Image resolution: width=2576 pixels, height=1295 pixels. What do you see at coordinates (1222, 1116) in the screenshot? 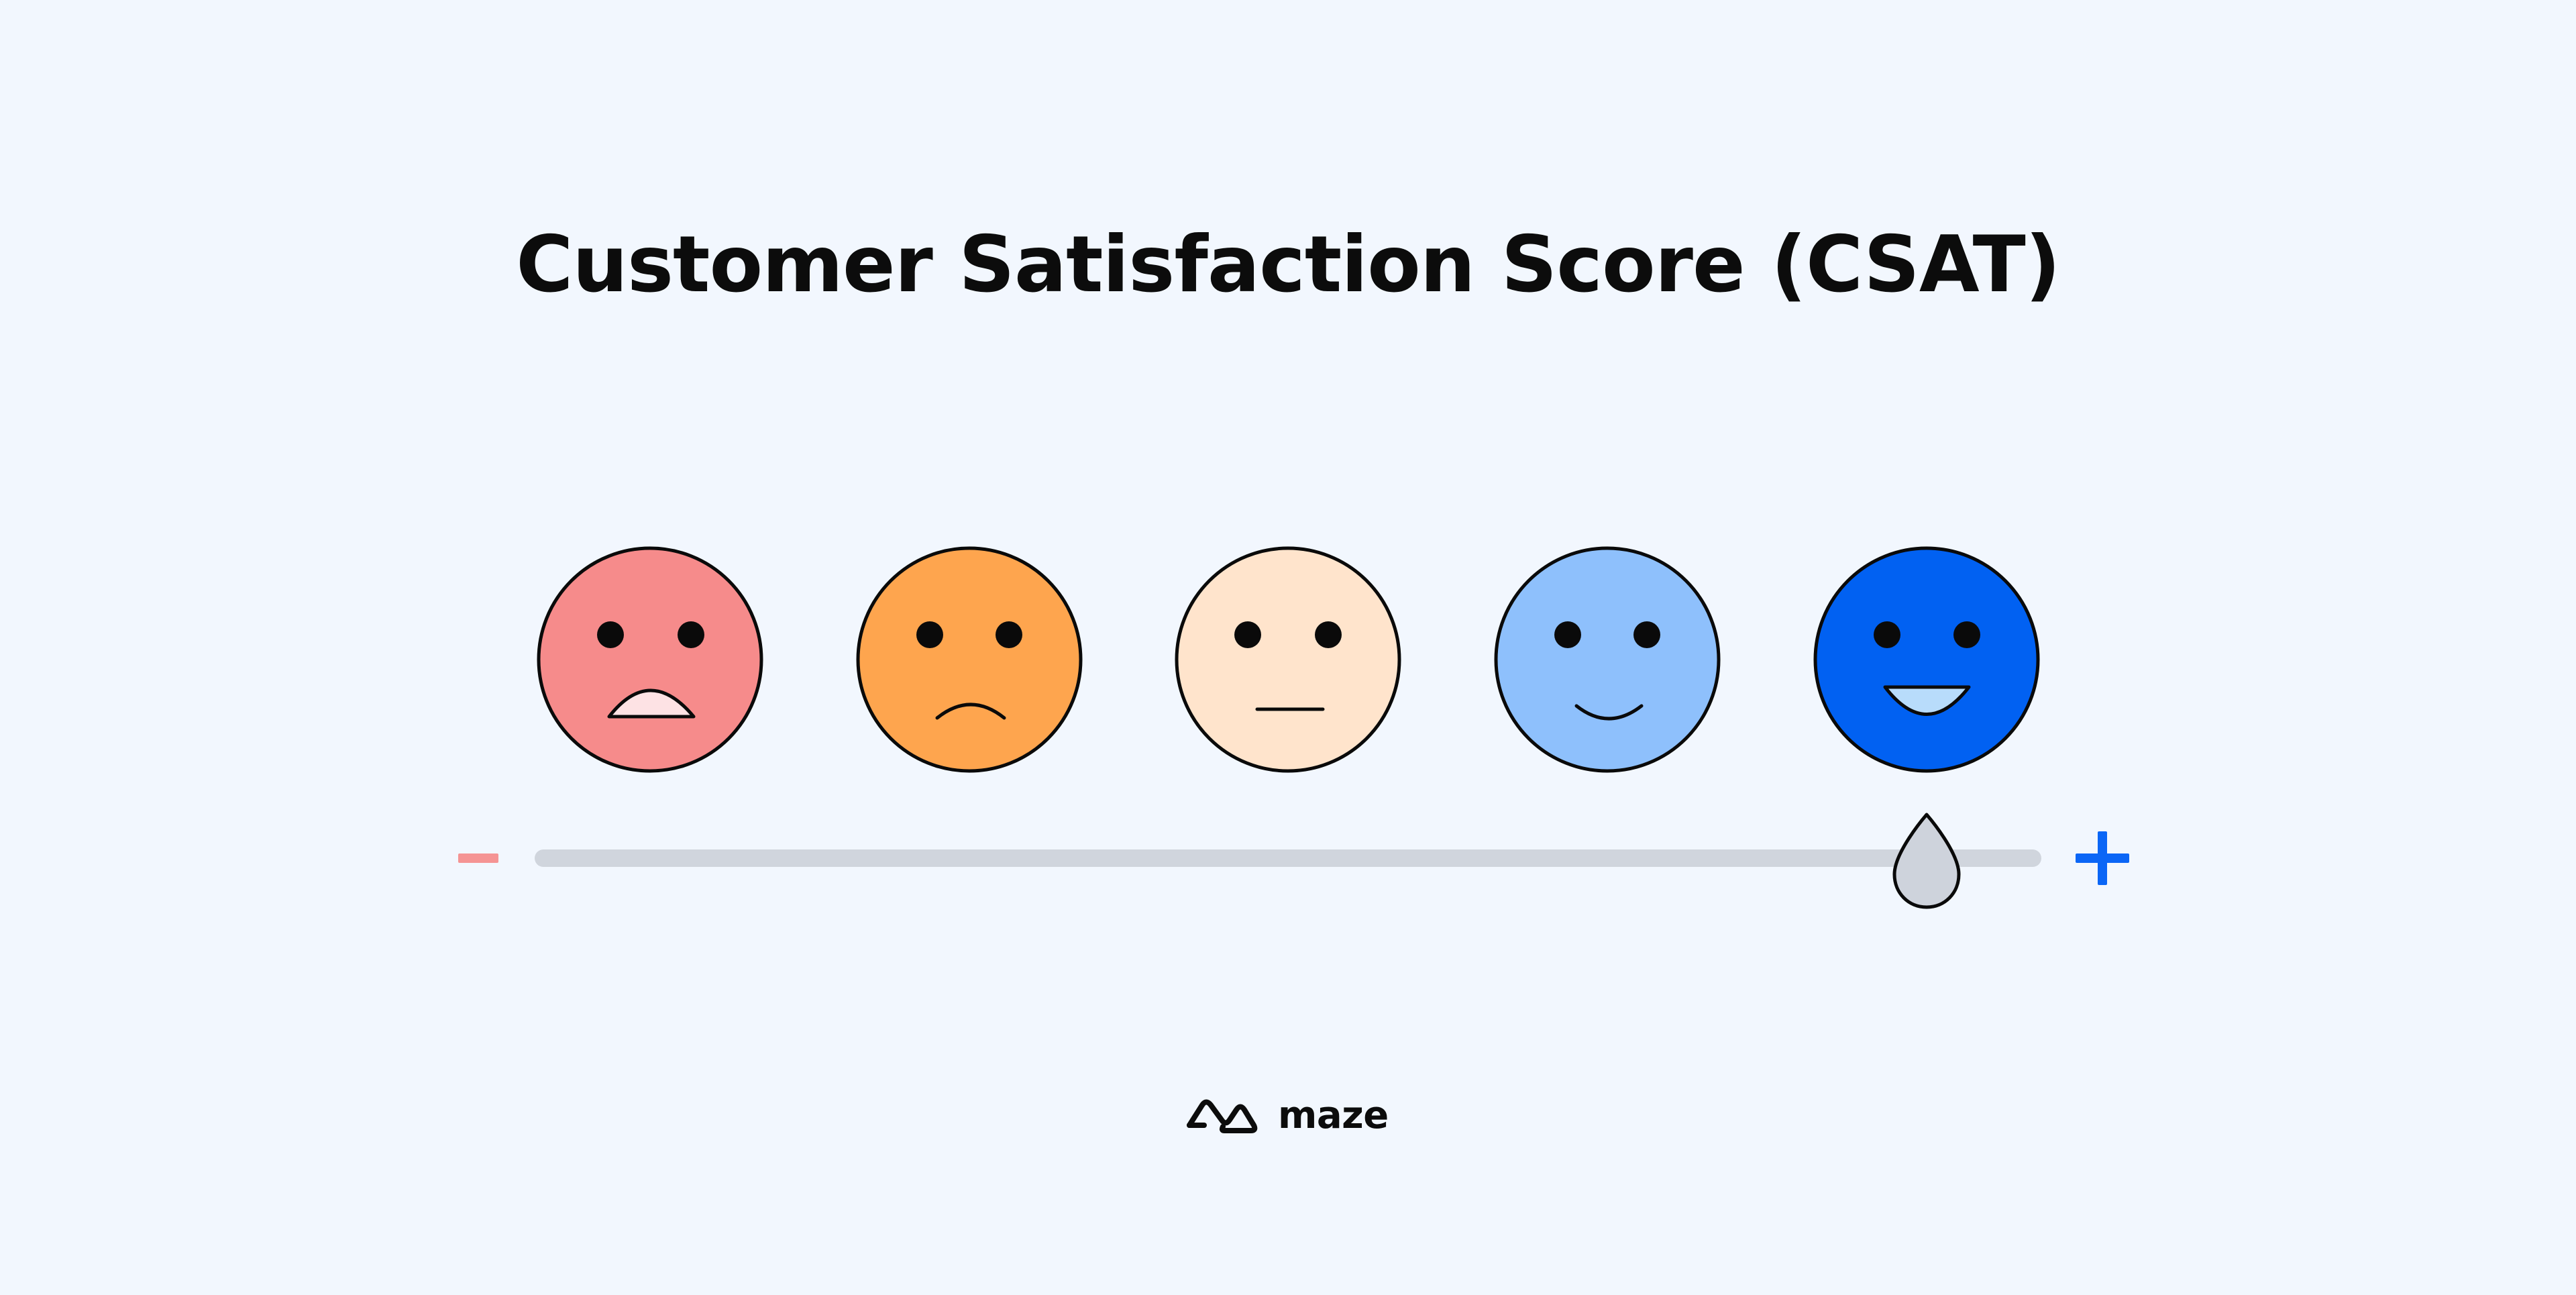
I see `maze-logo-icon` at bounding box center [1222, 1116].